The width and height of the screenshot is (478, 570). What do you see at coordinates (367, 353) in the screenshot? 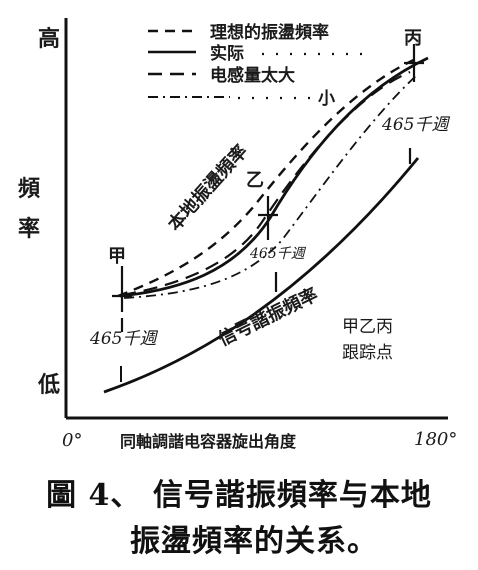
I see `tracking-points-label-2: 跟踪点` at bounding box center [367, 353].